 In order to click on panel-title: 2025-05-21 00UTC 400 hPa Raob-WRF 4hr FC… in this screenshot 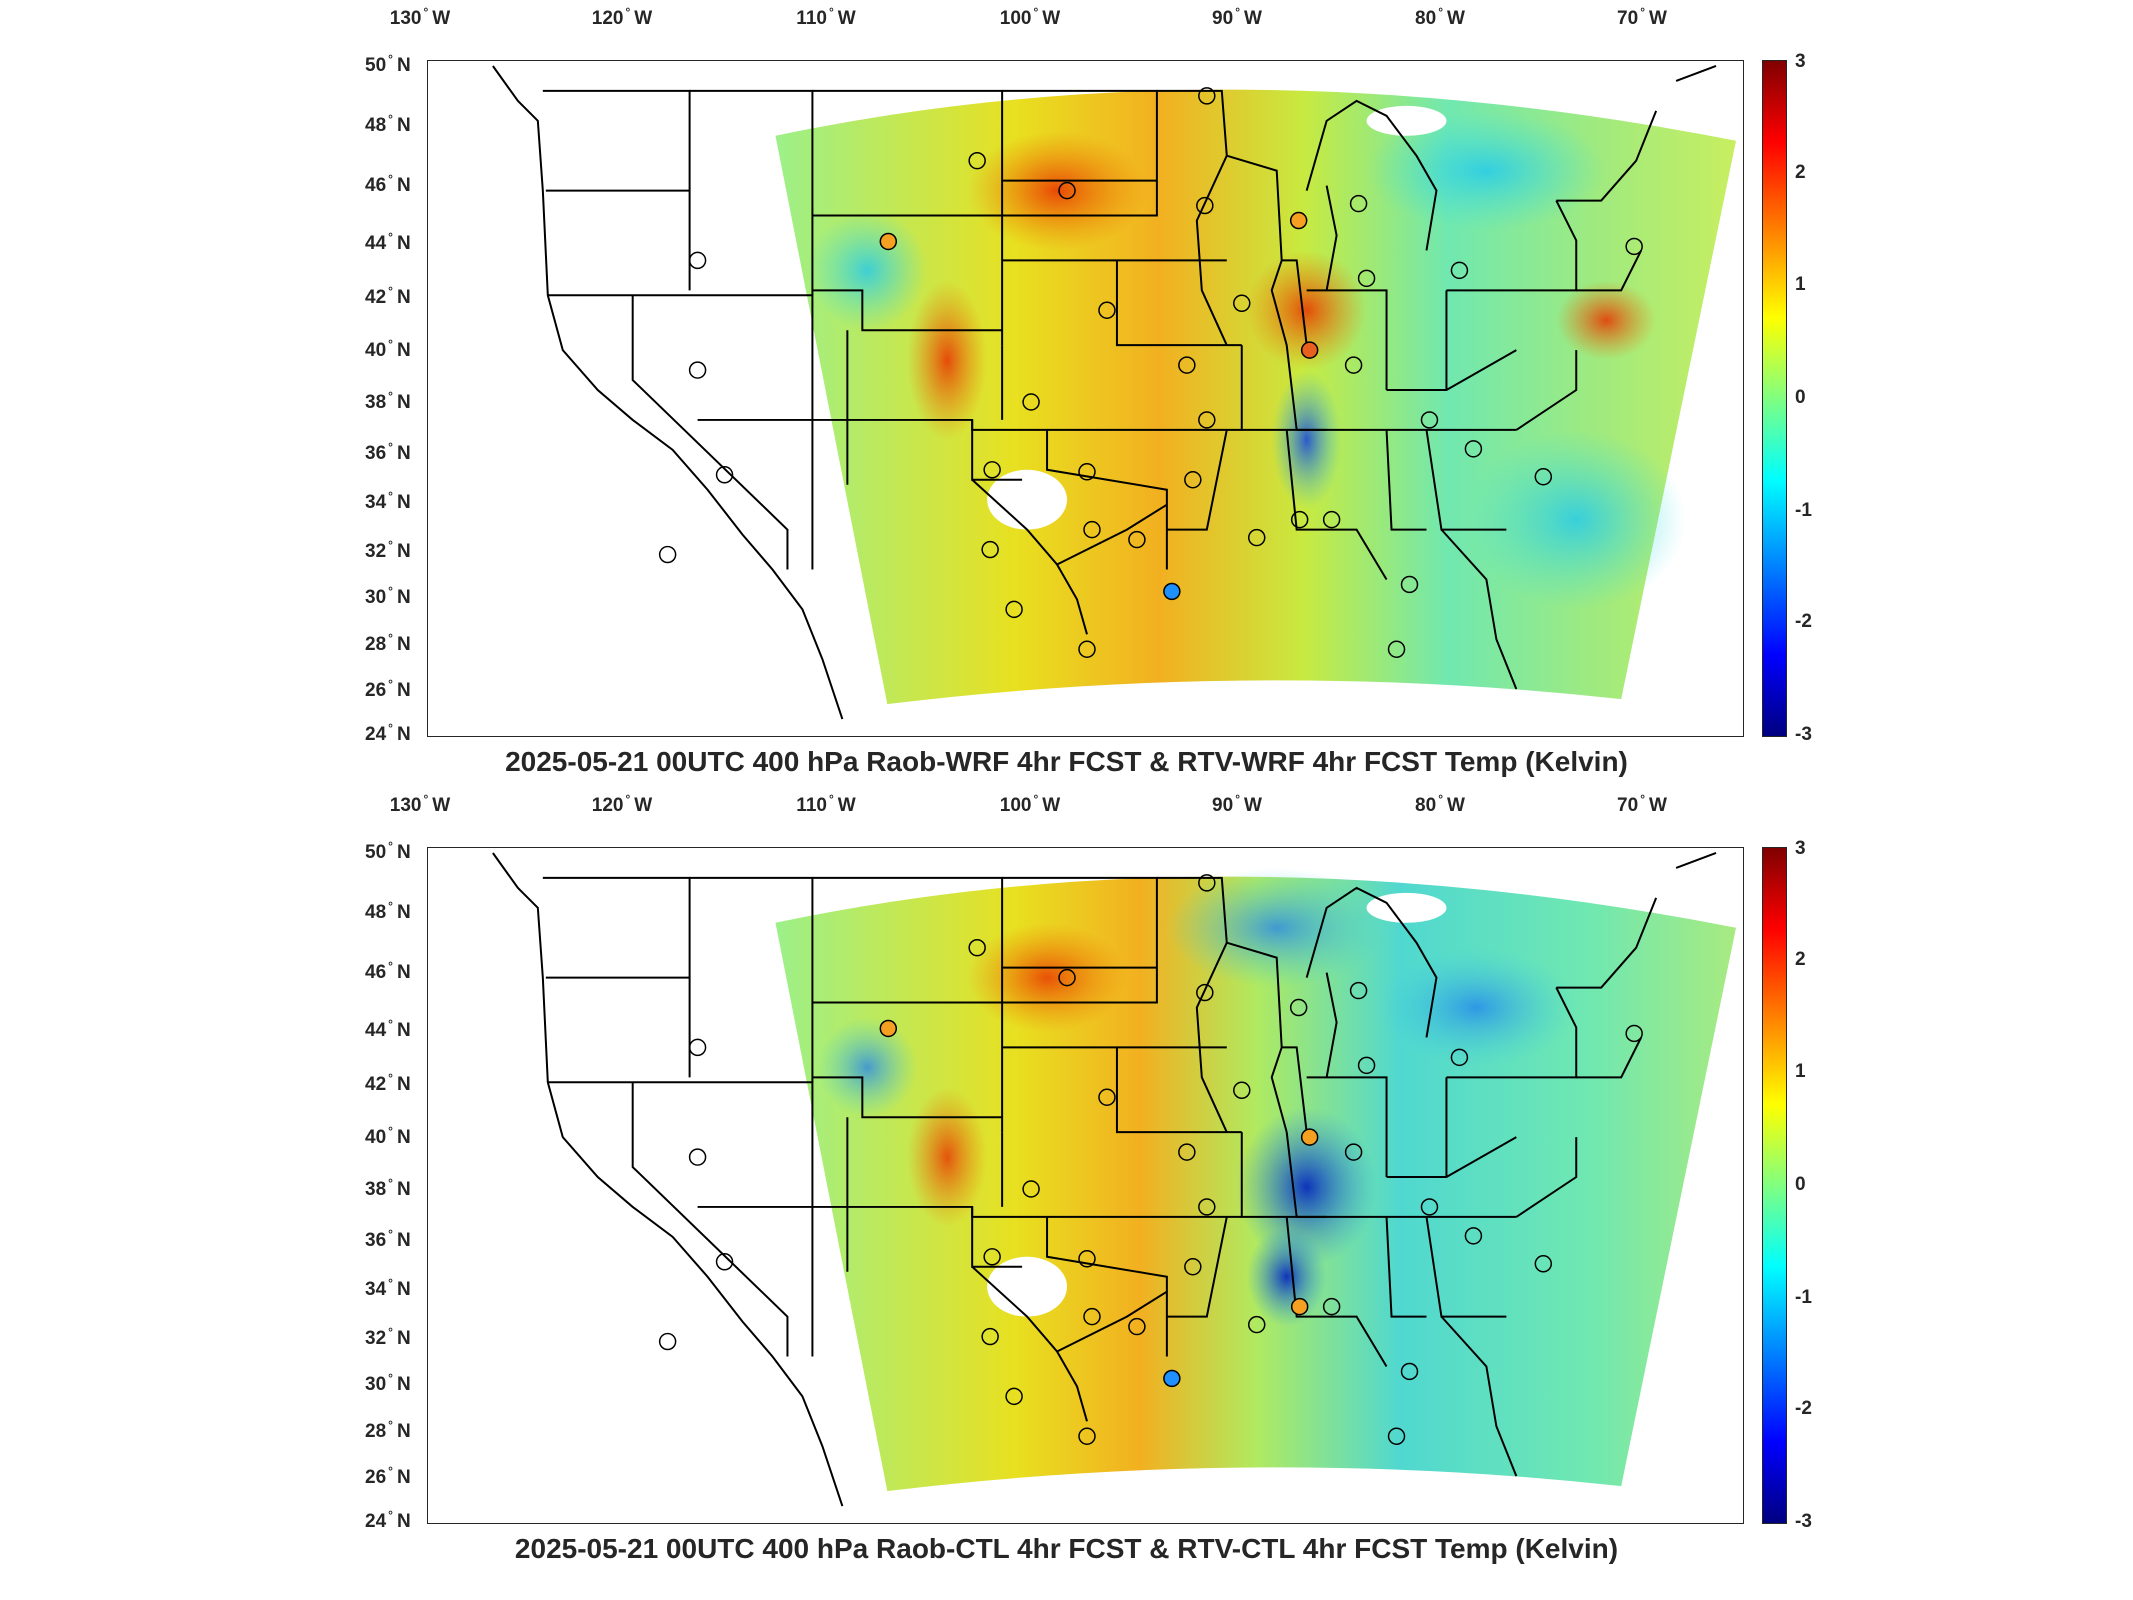, I will do `click(1066, 761)`.